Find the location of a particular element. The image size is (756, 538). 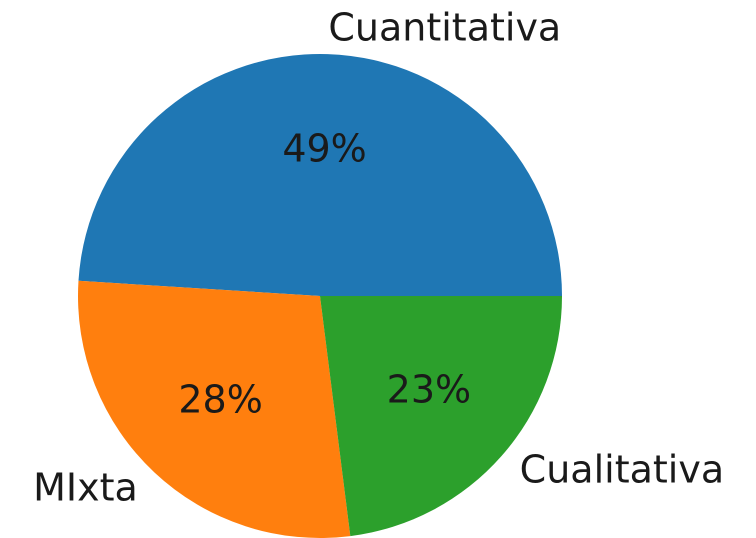

percent-label: 28% is located at coordinates (220, 399).